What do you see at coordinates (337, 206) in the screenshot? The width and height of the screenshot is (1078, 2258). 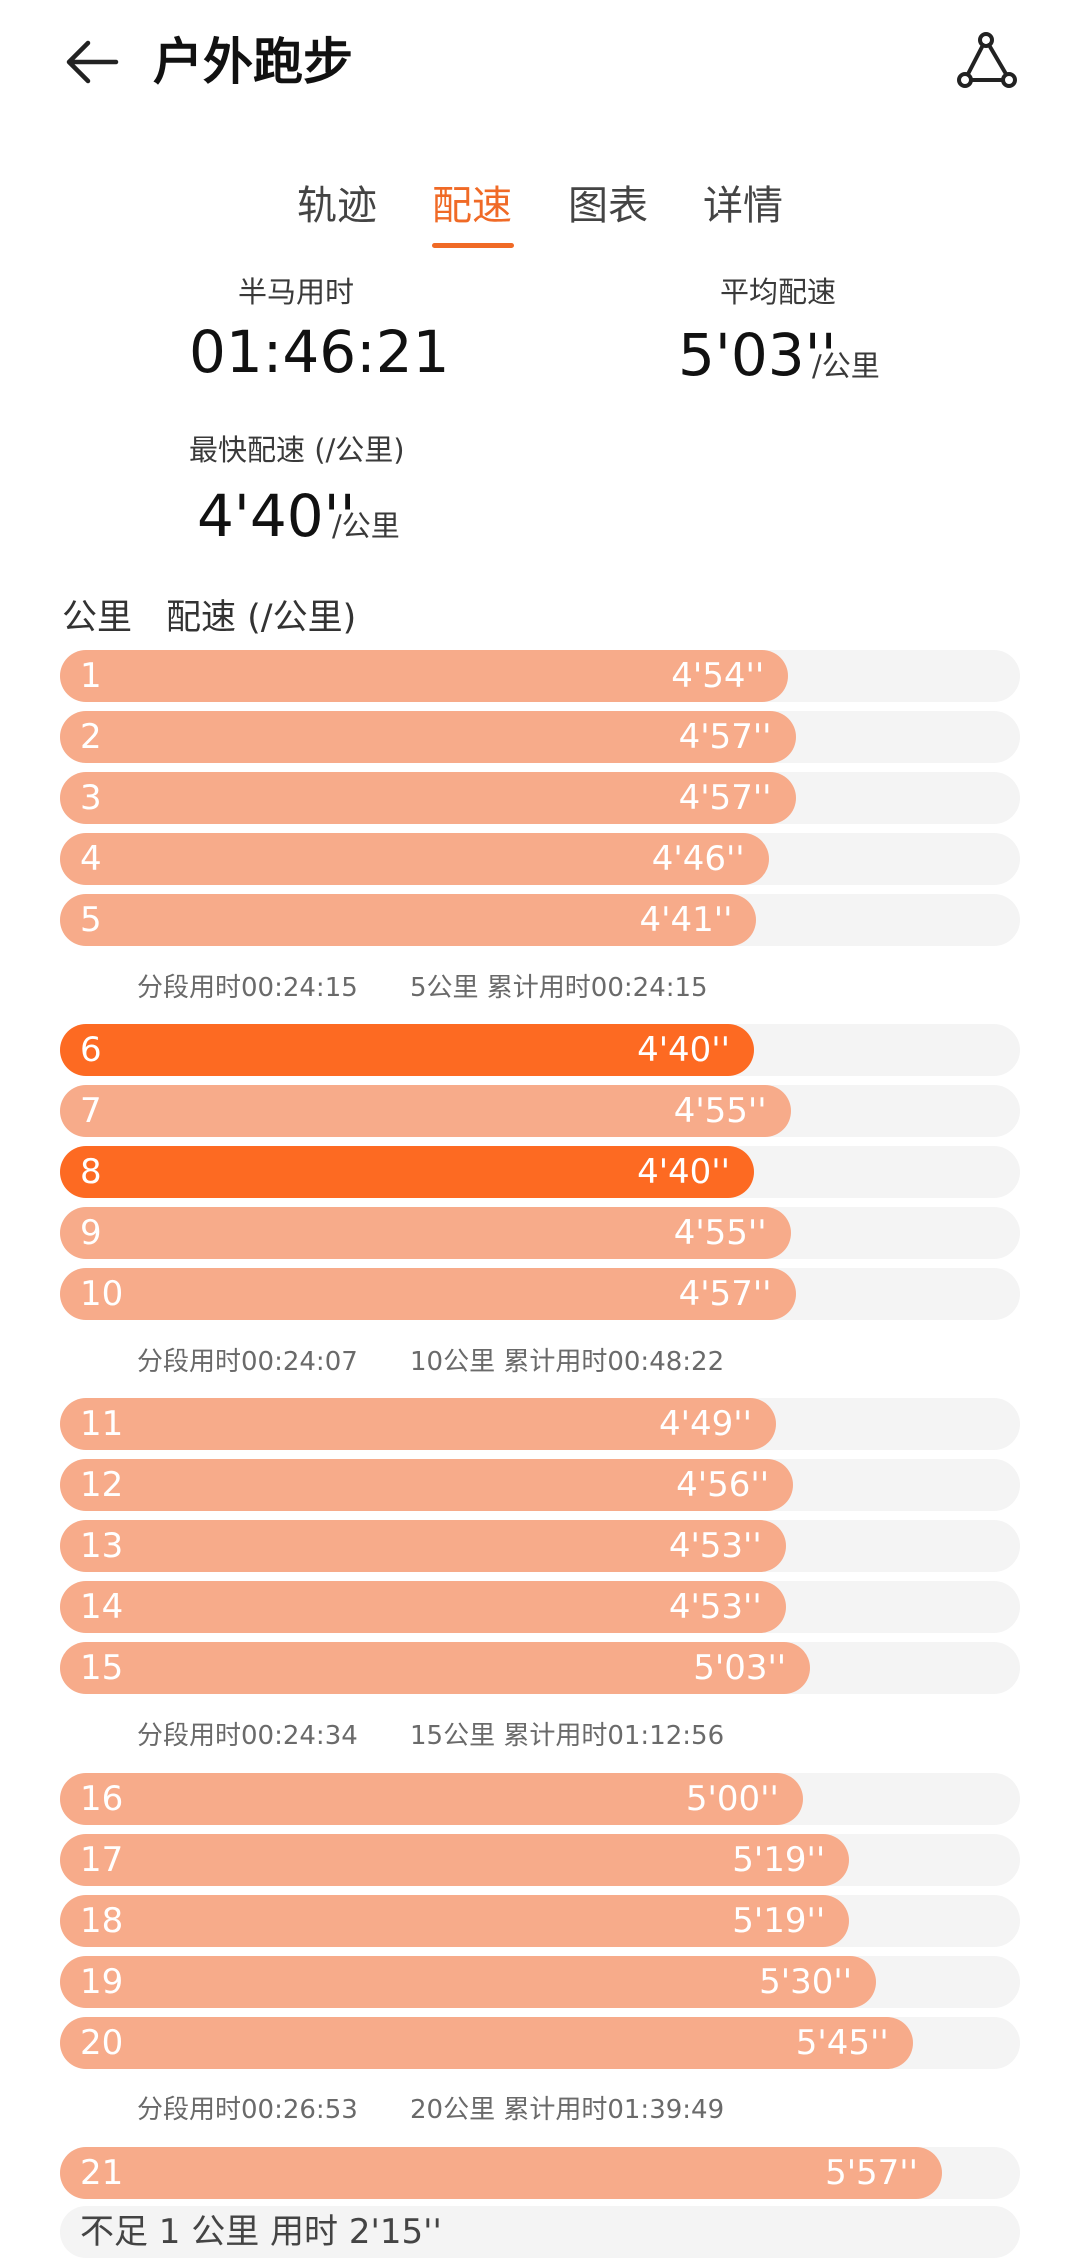 I see `tab-track: 轨迹` at bounding box center [337, 206].